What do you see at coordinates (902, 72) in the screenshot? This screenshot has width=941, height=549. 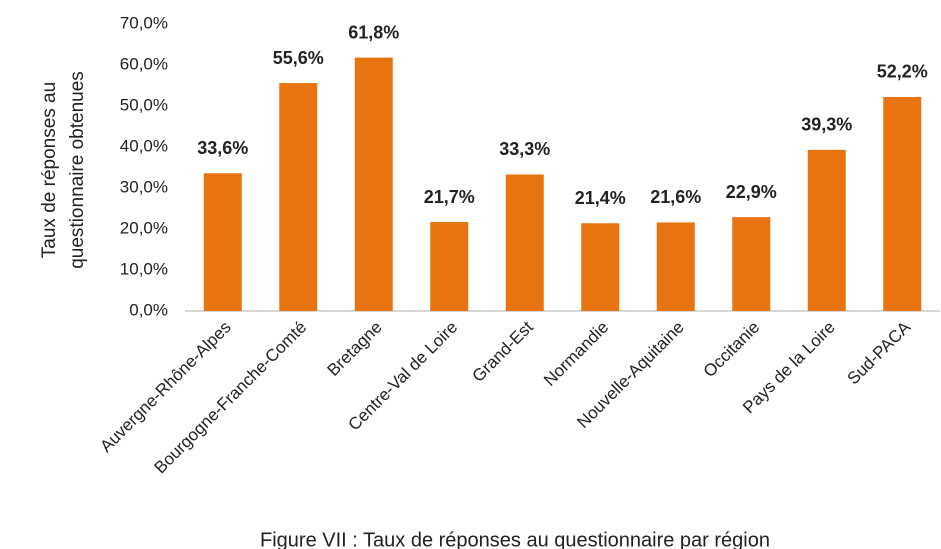 I see `value-label: 52,2%` at bounding box center [902, 72].